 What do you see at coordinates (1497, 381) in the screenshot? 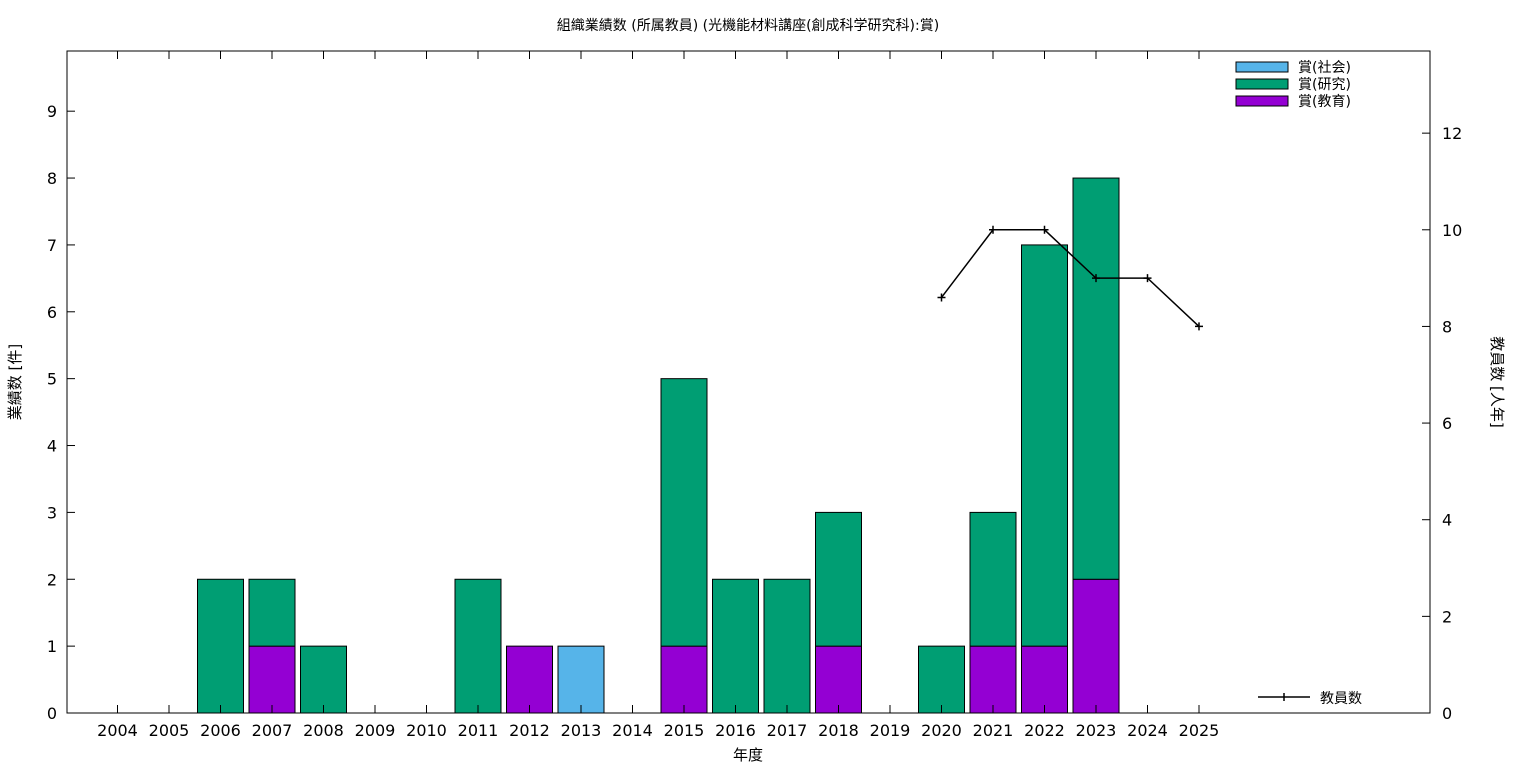
I see `y2-axis-title: 教員数 [人年]` at bounding box center [1497, 381].